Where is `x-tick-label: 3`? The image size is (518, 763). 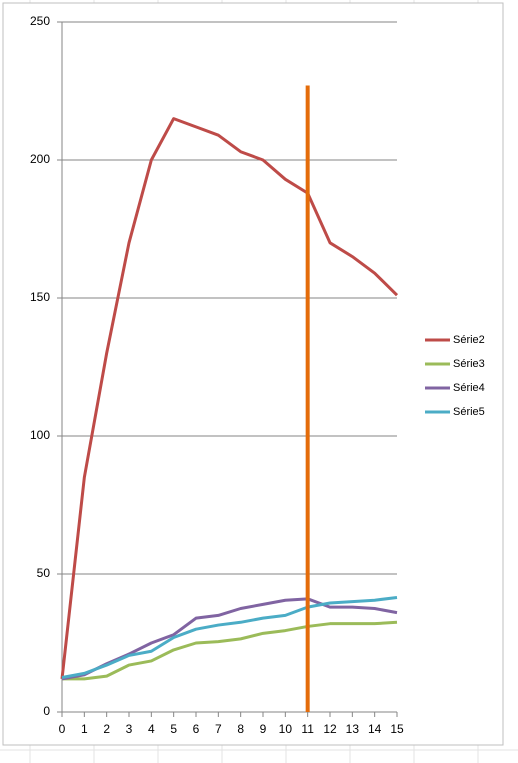 x-tick-label: 3 is located at coordinates (129, 729).